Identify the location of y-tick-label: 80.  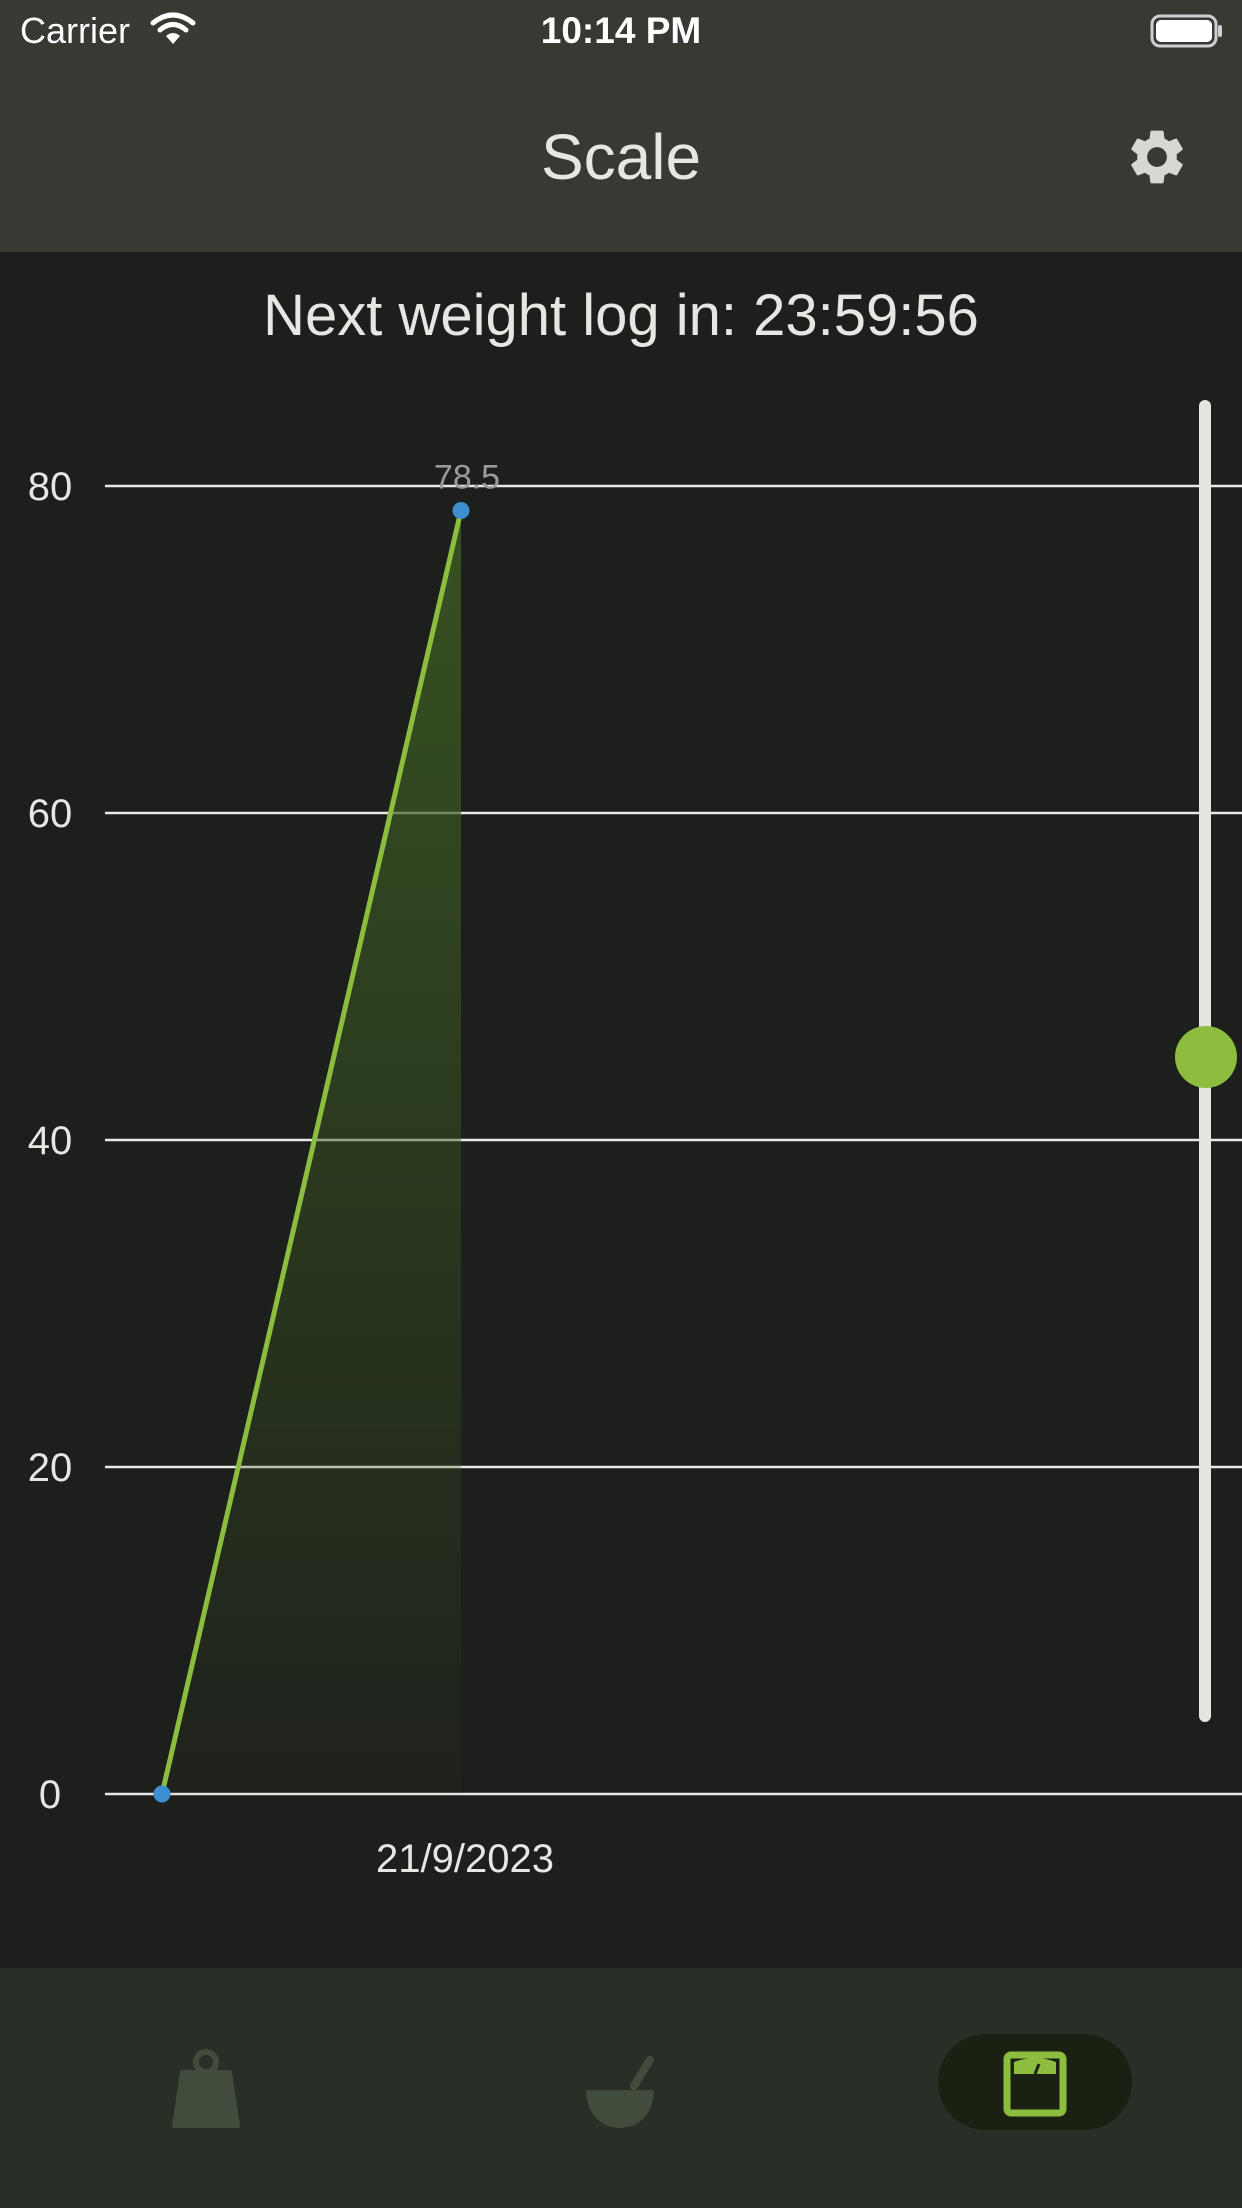
(50, 487).